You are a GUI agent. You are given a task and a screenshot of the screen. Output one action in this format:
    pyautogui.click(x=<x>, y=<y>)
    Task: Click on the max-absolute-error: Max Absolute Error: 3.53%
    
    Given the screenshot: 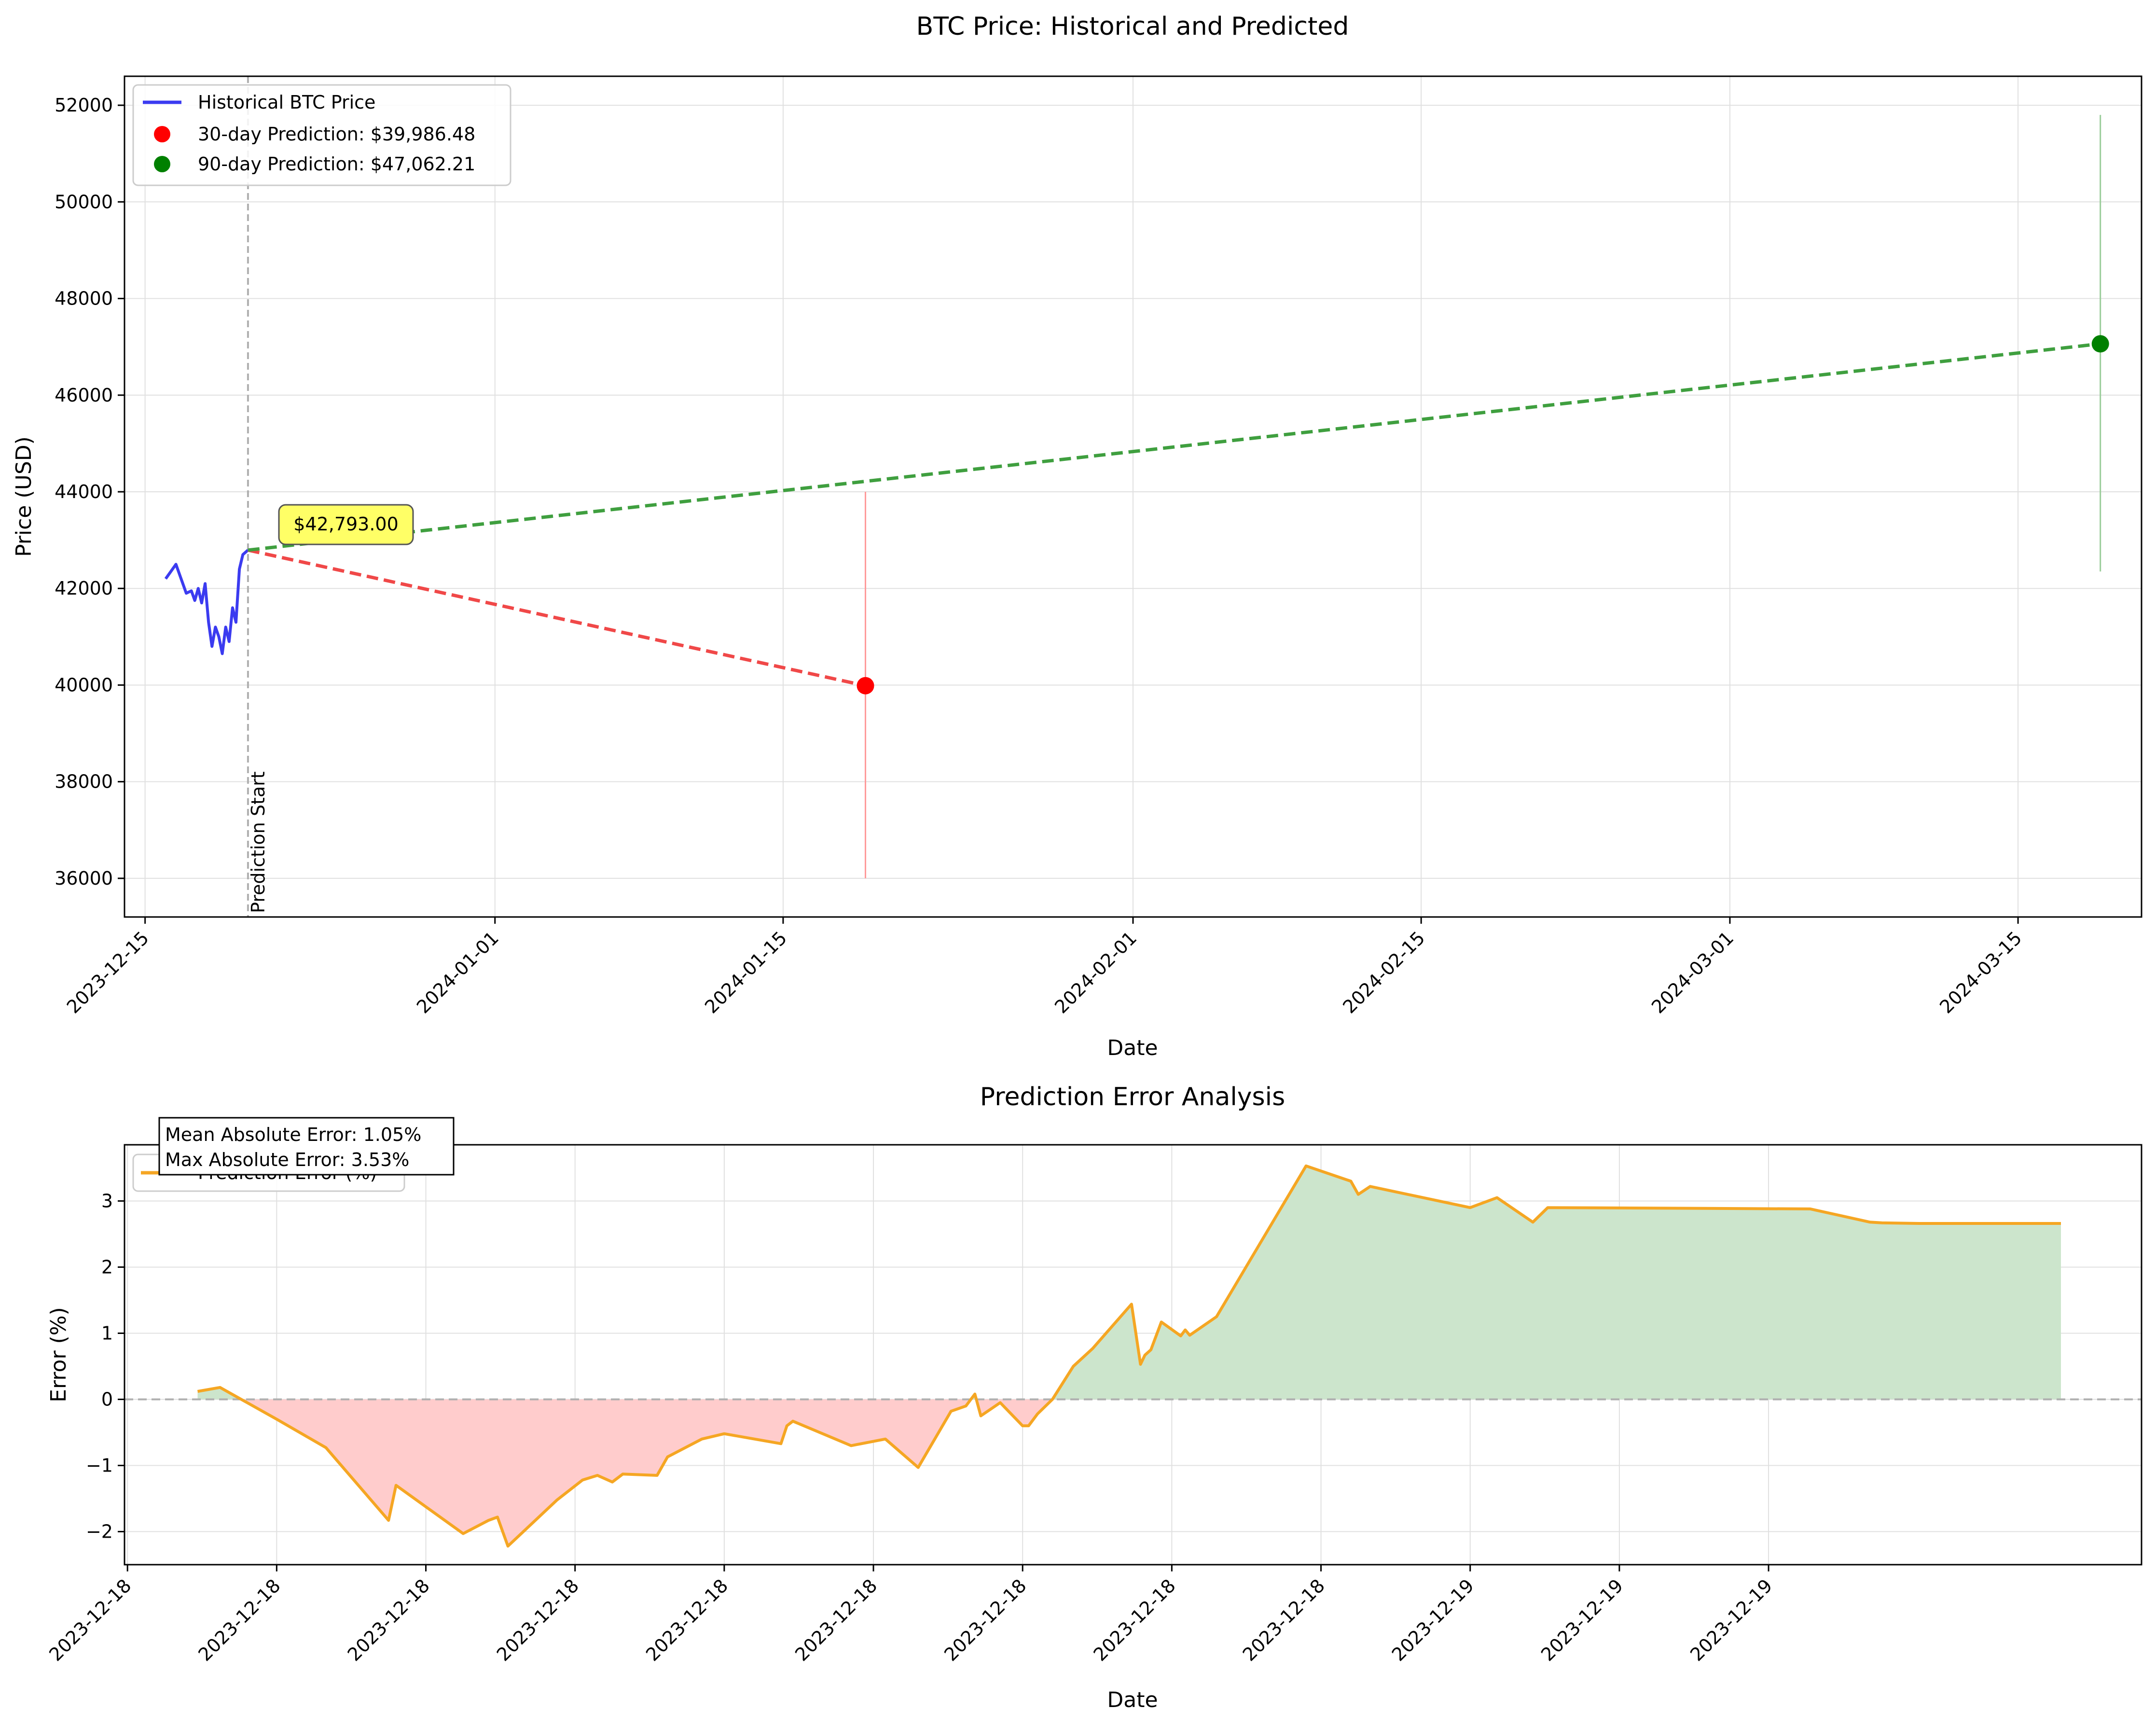 What is the action you would take?
    pyautogui.click(x=287, y=1159)
    